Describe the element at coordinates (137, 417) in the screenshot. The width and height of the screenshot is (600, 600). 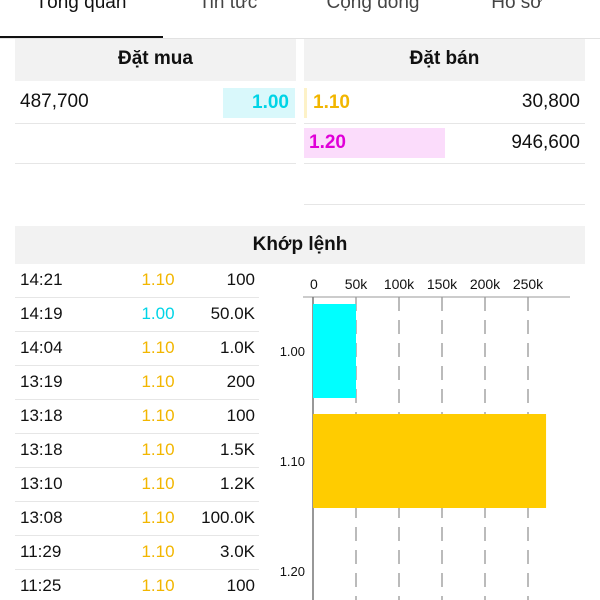
I see `trade-row: 13:18 1.10 100` at that location.